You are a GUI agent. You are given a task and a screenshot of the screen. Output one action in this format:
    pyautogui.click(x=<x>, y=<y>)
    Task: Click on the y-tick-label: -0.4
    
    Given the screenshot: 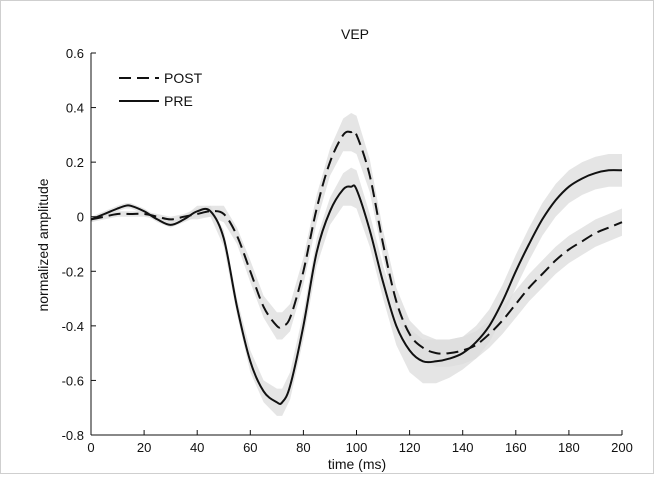 What is the action you would take?
    pyautogui.click(x=73, y=326)
    